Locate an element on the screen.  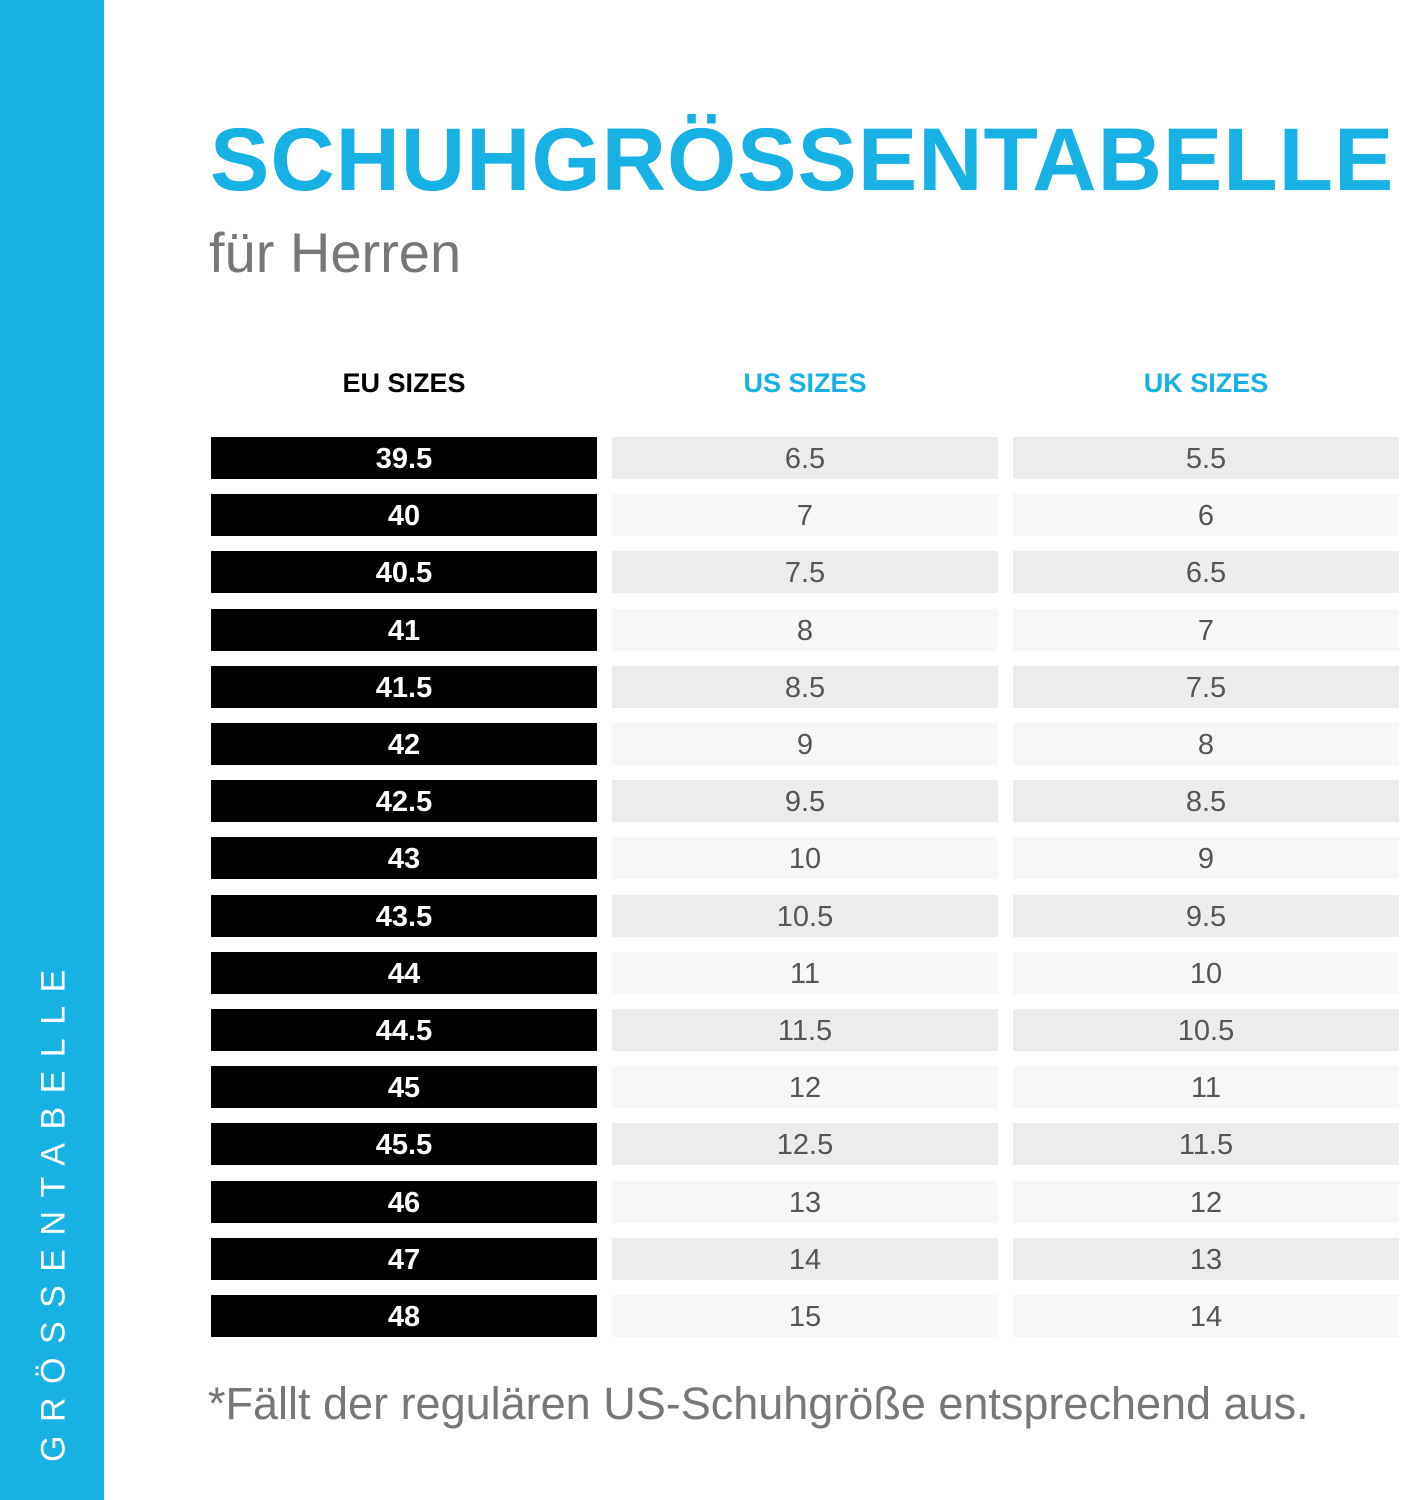
table-row: 39.5 6.5 5.5 is located at coordinates (805, 458).